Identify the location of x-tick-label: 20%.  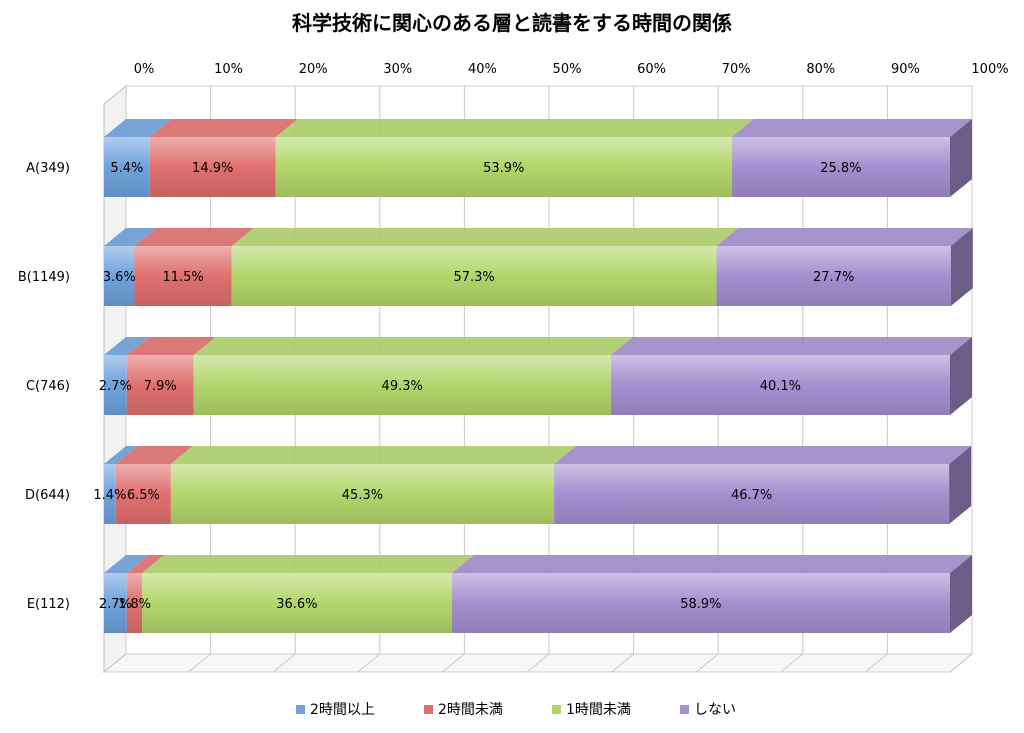
(313, 69).